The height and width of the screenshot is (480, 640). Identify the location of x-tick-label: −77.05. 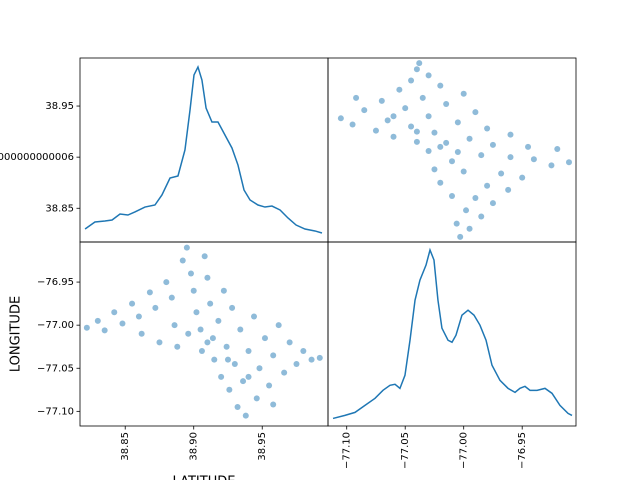
(405, 450).